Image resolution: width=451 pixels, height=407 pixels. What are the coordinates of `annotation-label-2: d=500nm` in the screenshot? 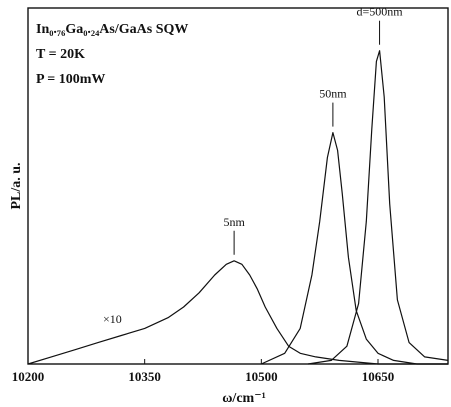 It's located at (380, 12).